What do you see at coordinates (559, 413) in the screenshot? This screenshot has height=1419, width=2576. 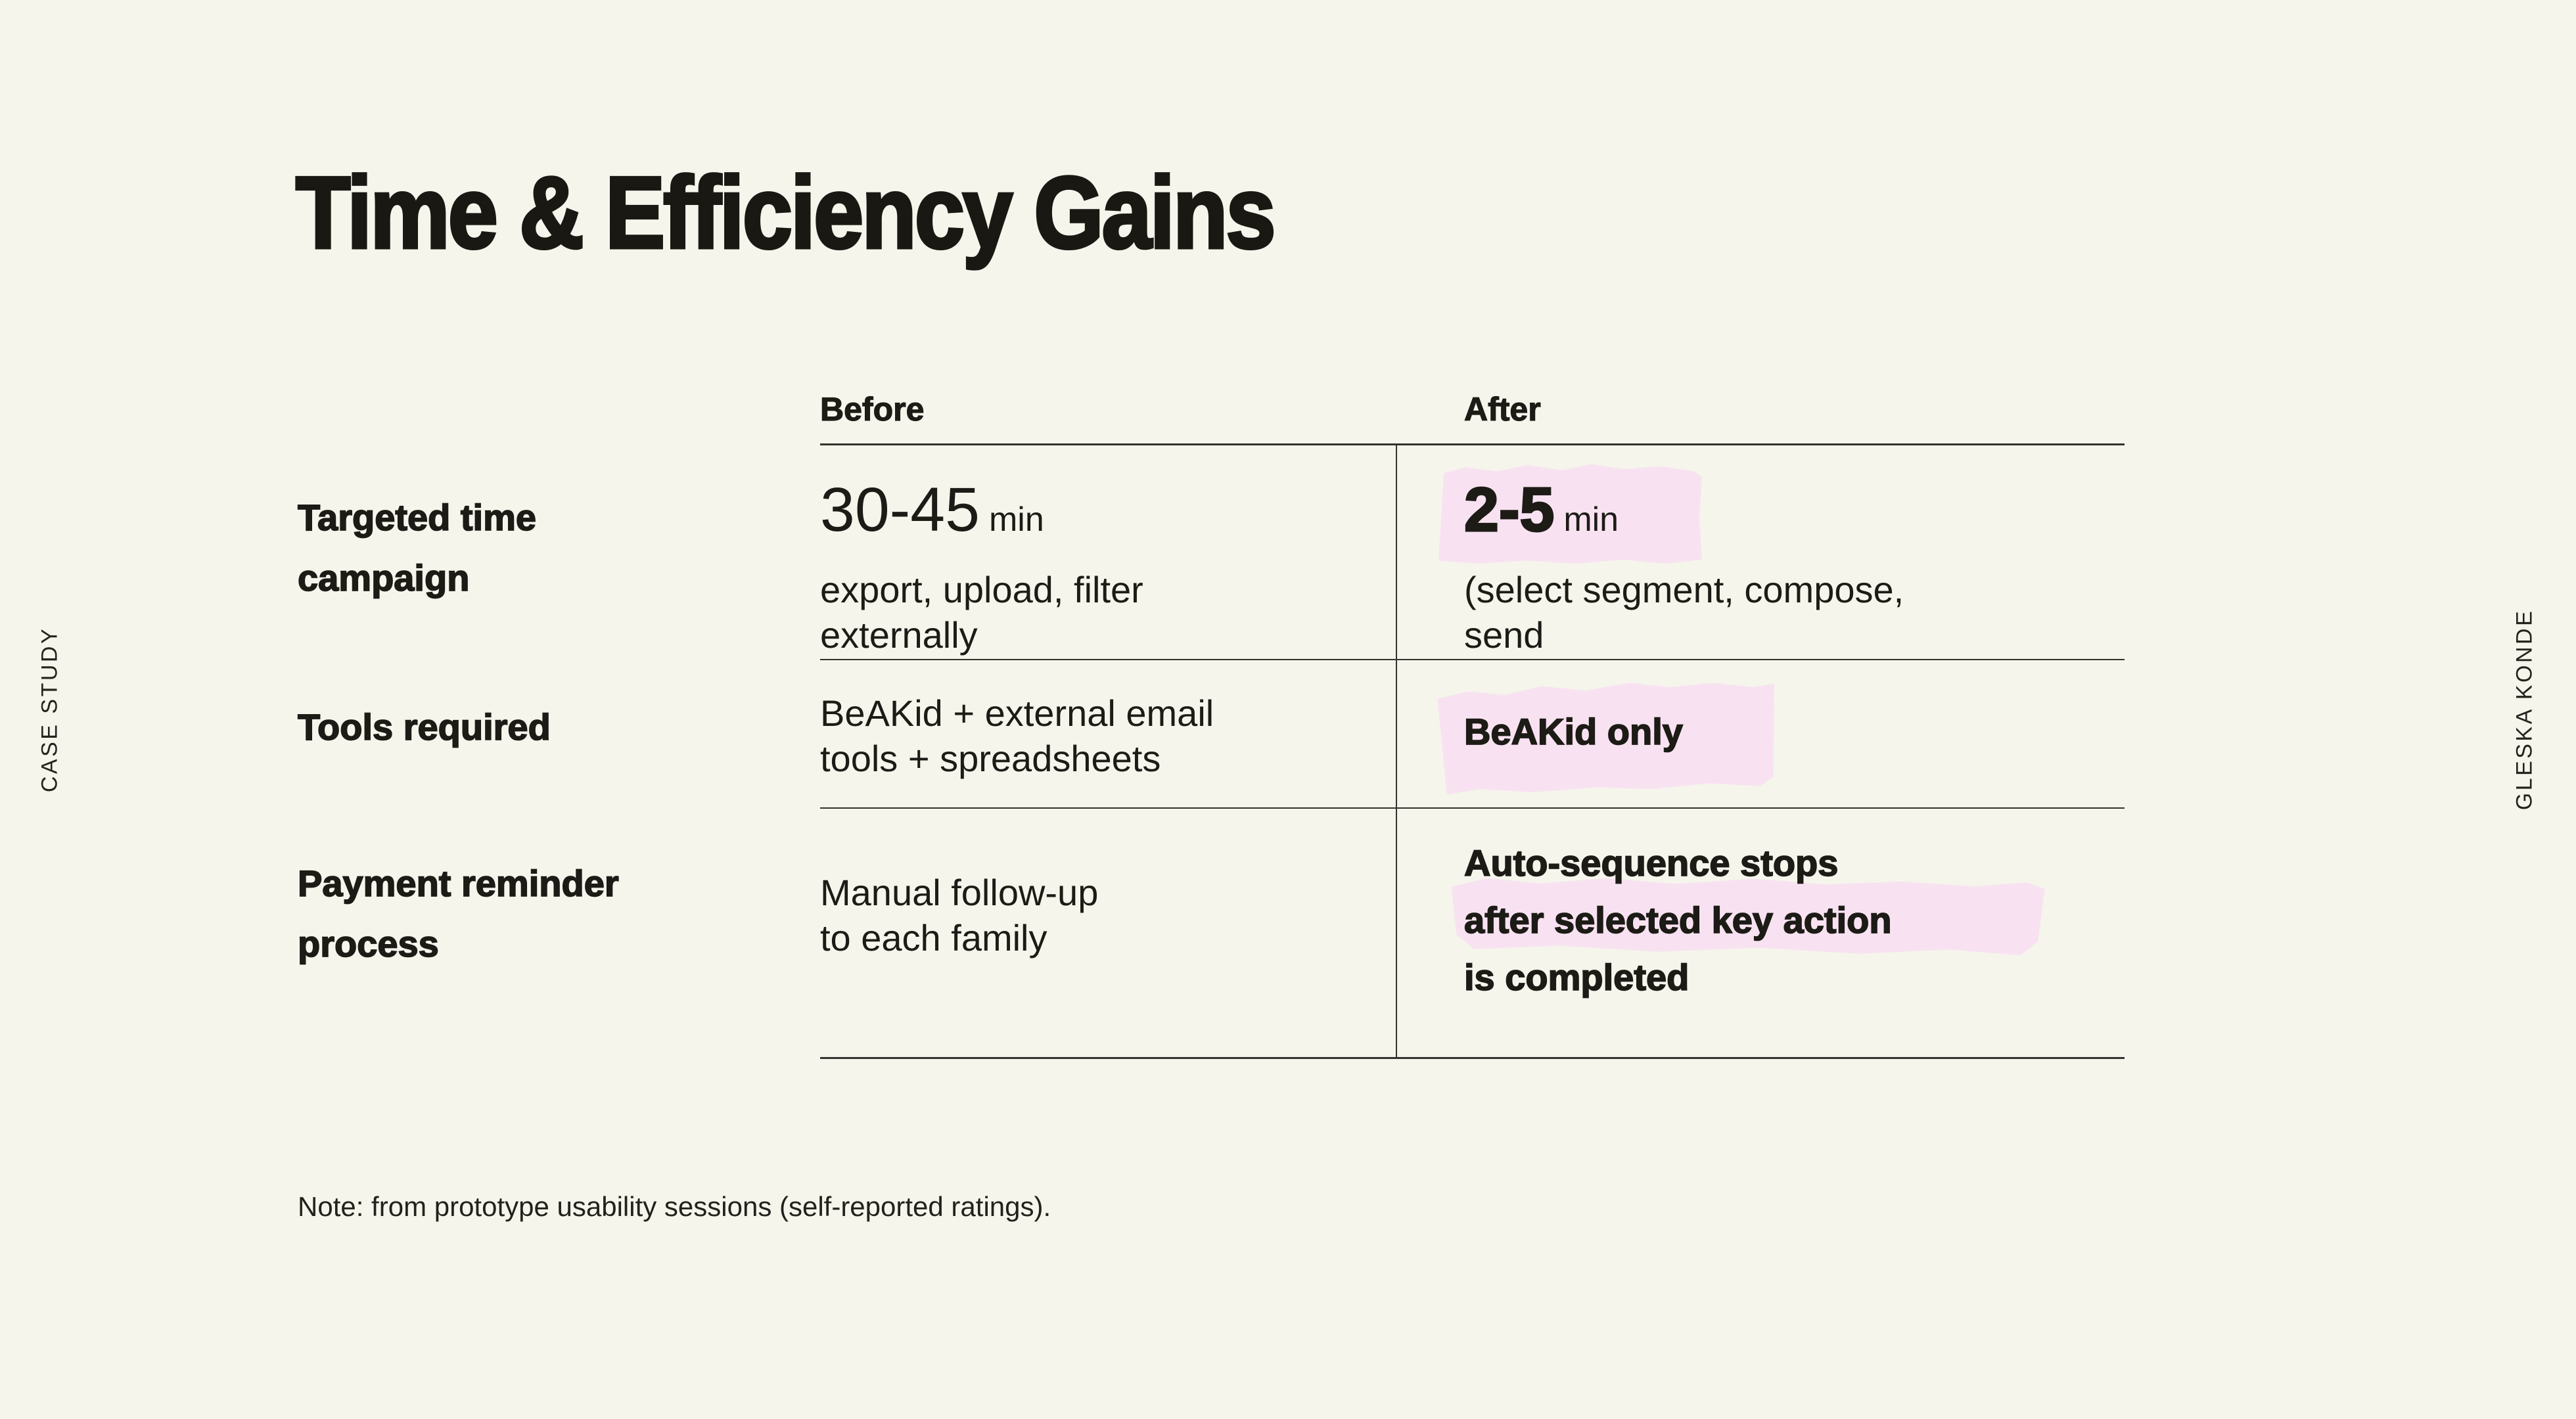 I see `header-spacer` at bounding box center [559, 413].